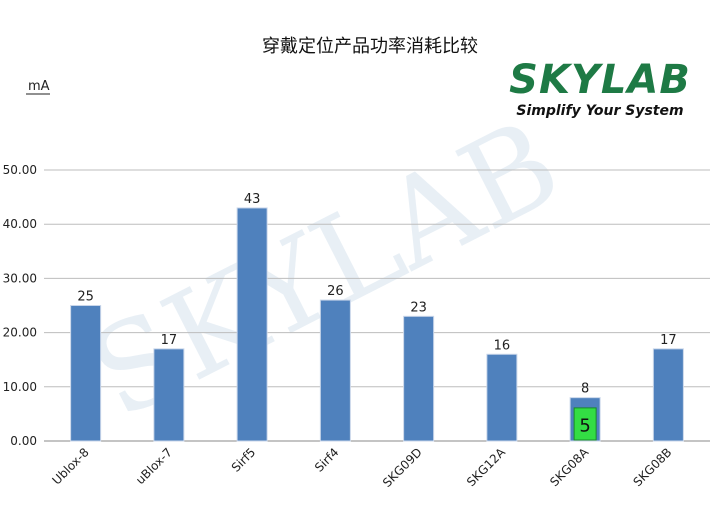 This screenshot has height=528, width=716. Describe the element at coordinates (20, 224) in the screenshot. I see `y-tick-label: 40.00` at that location.